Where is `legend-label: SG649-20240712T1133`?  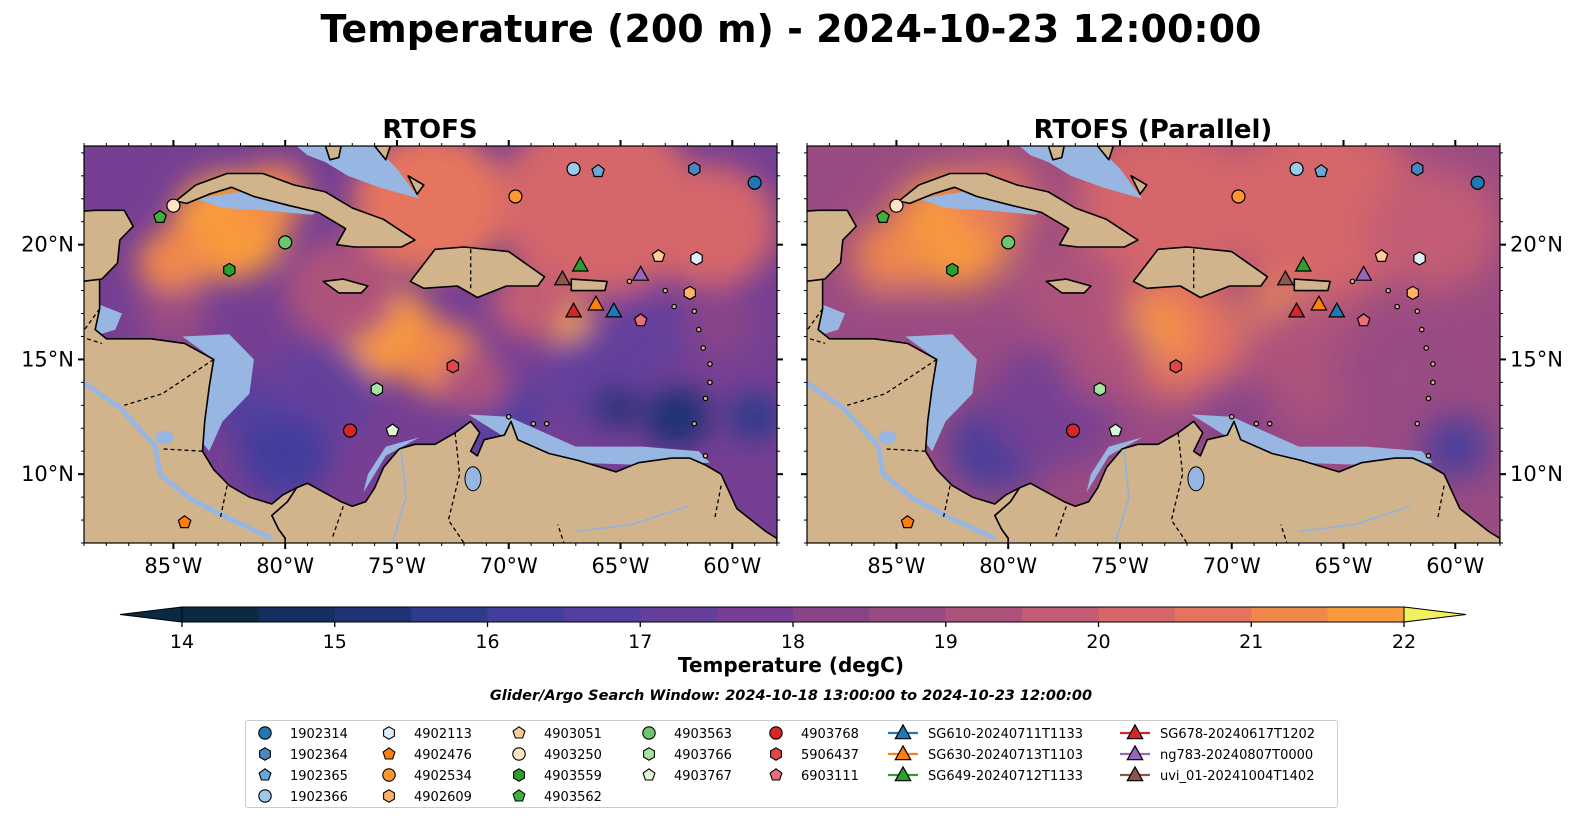 legend-label: SG649-20240712T1133 is located at coordinates (1005, 776).